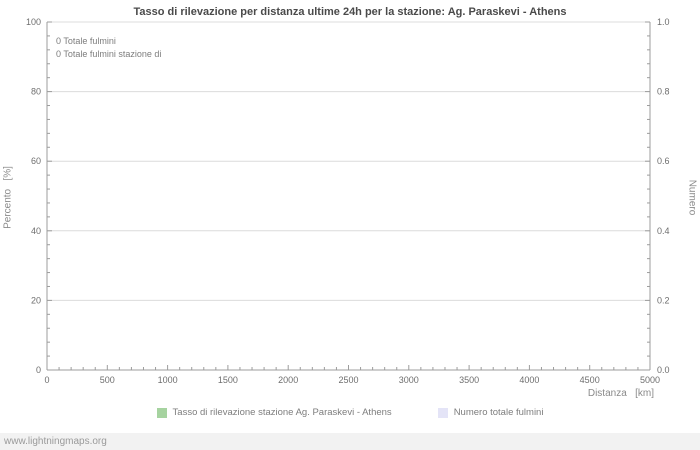 This screenshot has width=700, height=450. I want to click on y-right-tick-label: 0.4, so click(663, 231).